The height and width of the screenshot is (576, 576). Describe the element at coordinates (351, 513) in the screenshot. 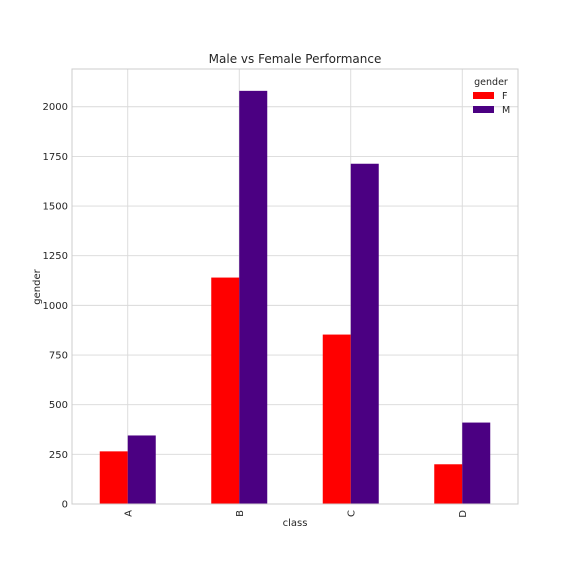

I see `x-tick-label: C` at that location.